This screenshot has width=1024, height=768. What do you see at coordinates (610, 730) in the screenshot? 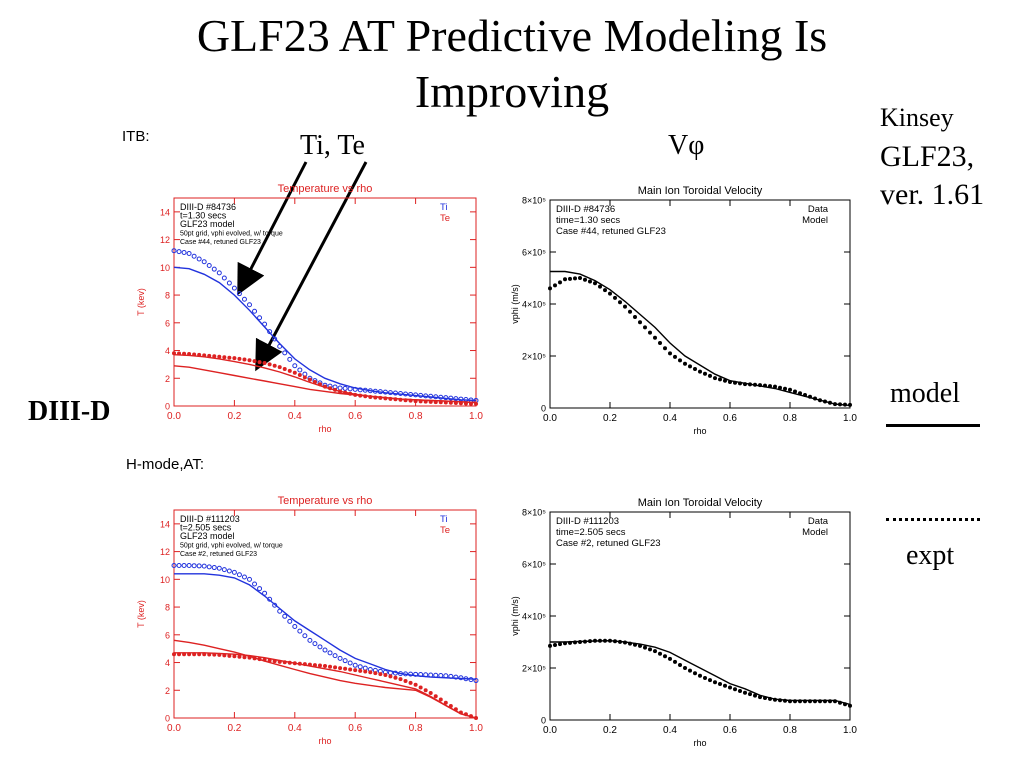
I see `x-tick-label: 0.2` at bounding box center [610, 730].